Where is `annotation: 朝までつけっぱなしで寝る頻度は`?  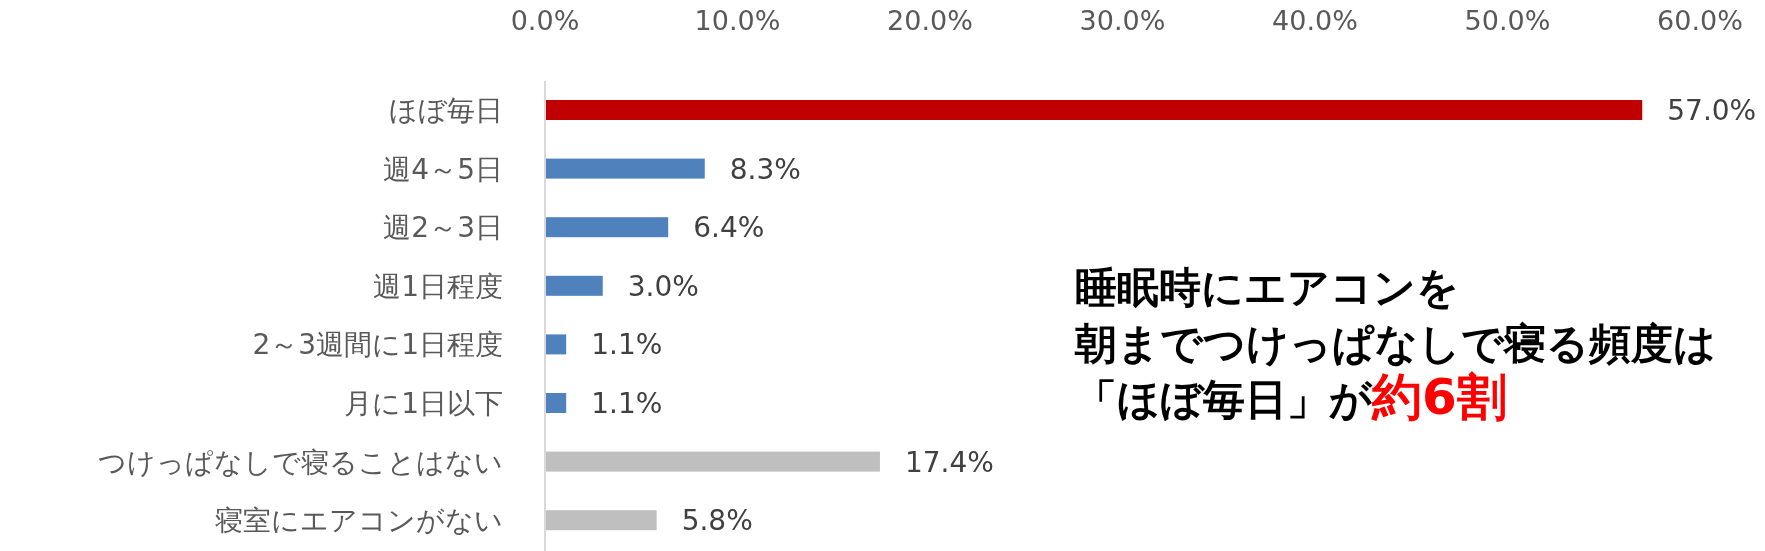
annotation: 朝までつけっぱなしで寝る頻度は is located at coordinates (1395, 343).